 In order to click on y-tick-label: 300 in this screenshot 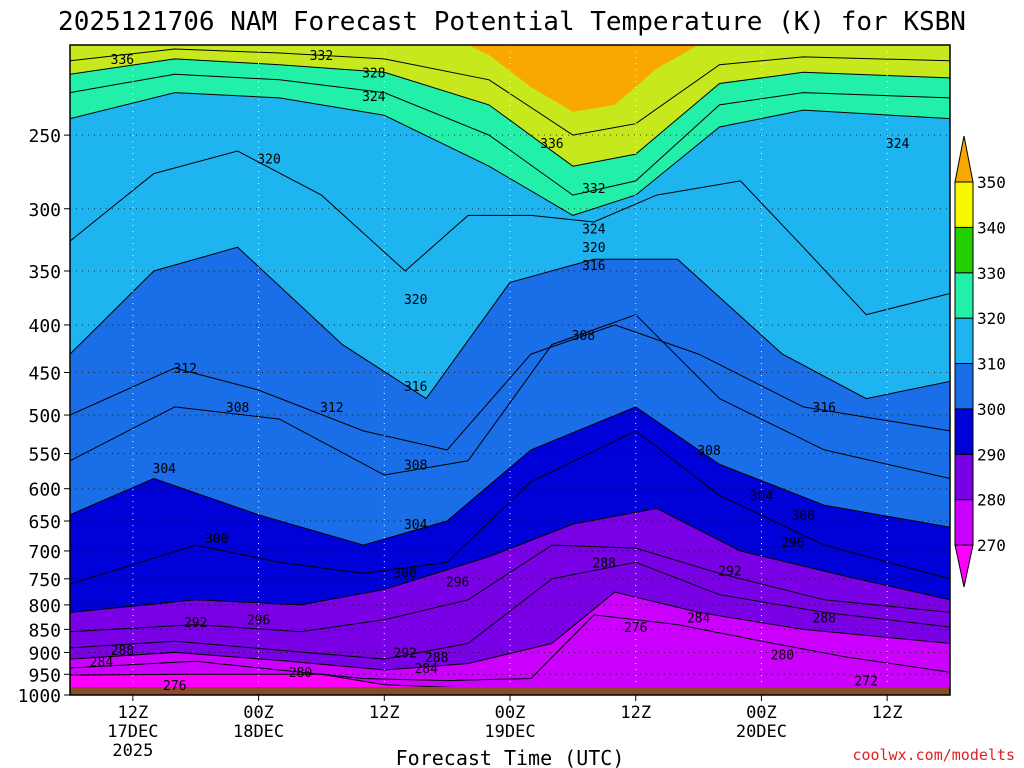, I will do `click(44, 210)`.